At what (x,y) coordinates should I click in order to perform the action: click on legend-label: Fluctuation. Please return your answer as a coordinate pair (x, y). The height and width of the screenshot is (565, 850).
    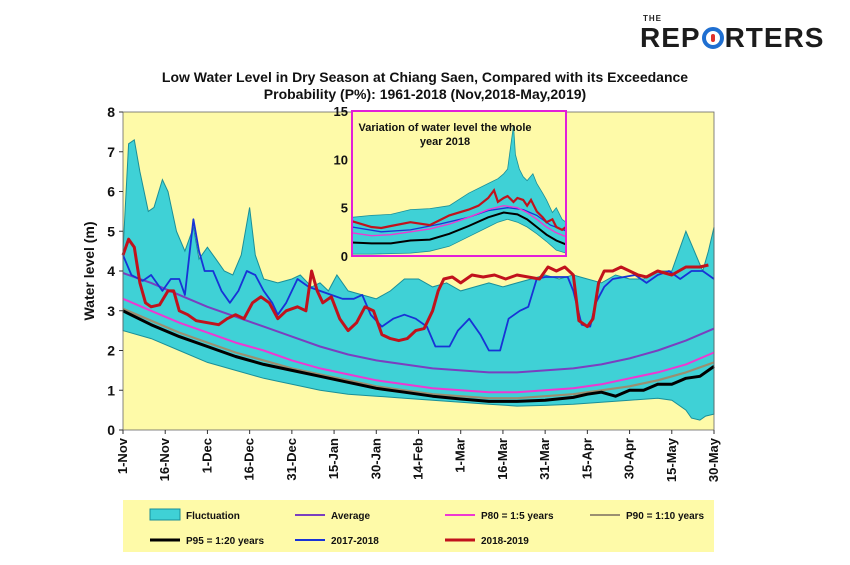
    Looking at the image, I should click on (213, 516).